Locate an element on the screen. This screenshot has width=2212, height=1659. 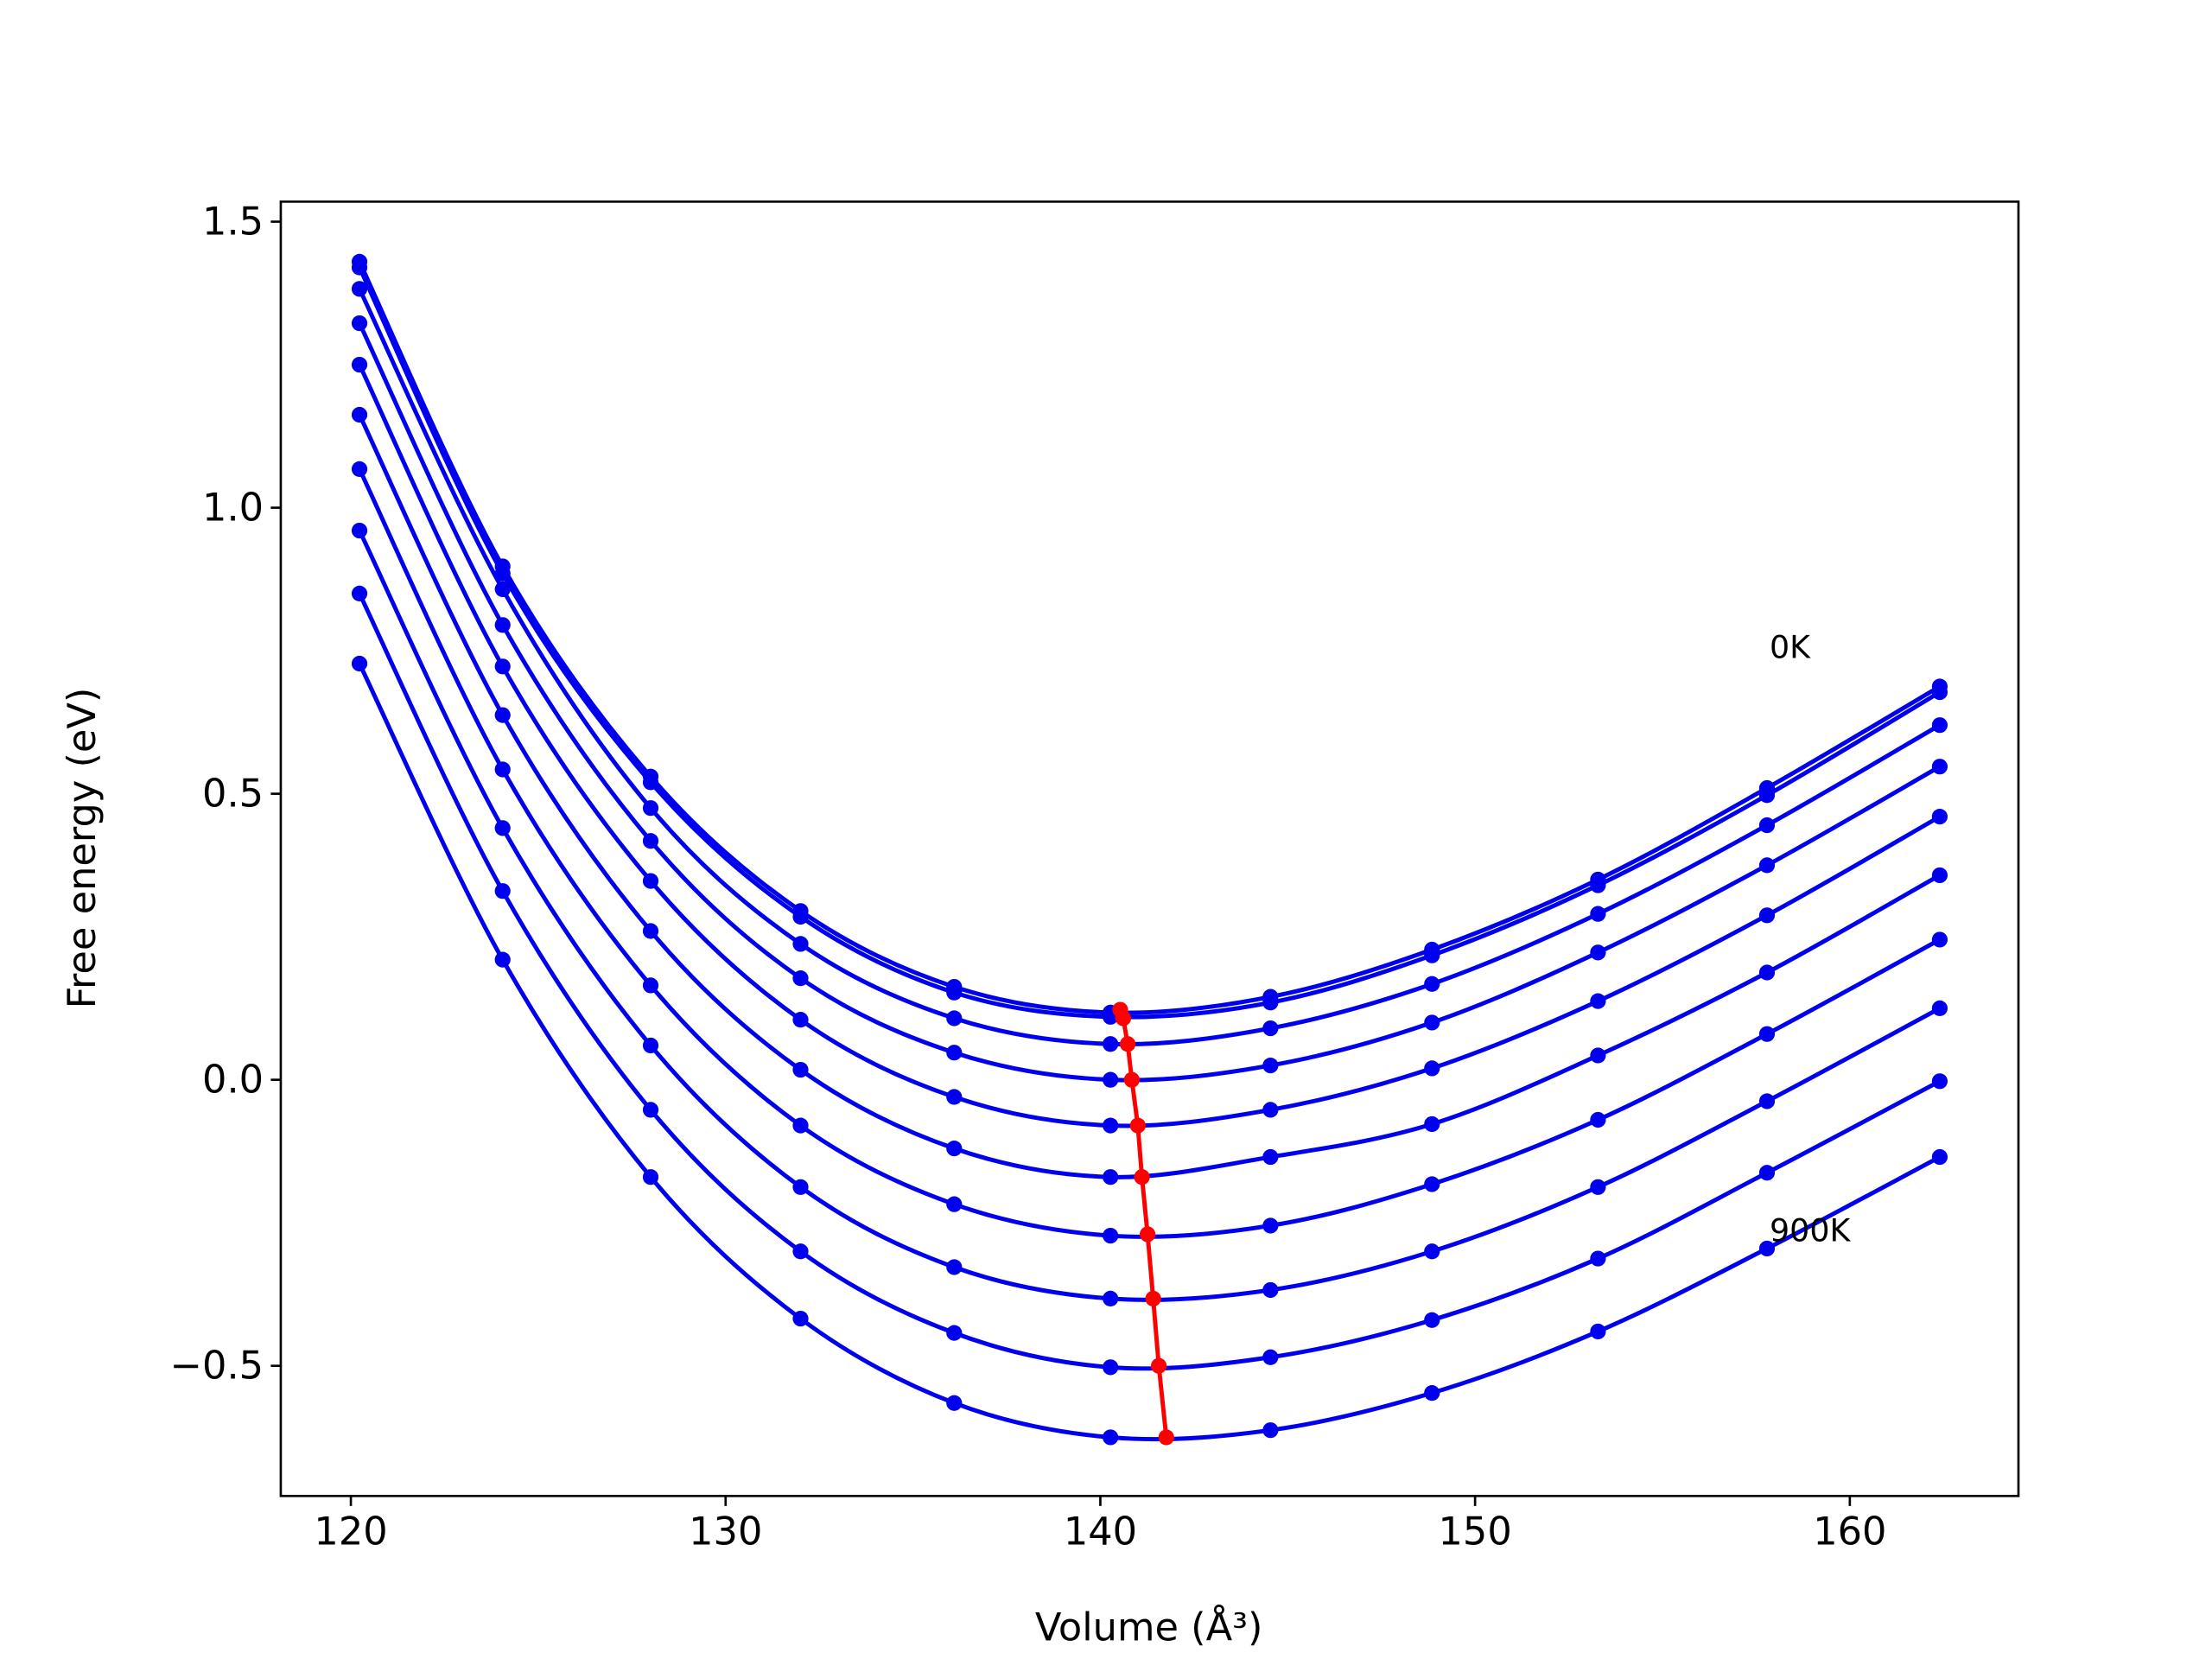
x-tick-label: 130 is located at coordinates (725, 1532).